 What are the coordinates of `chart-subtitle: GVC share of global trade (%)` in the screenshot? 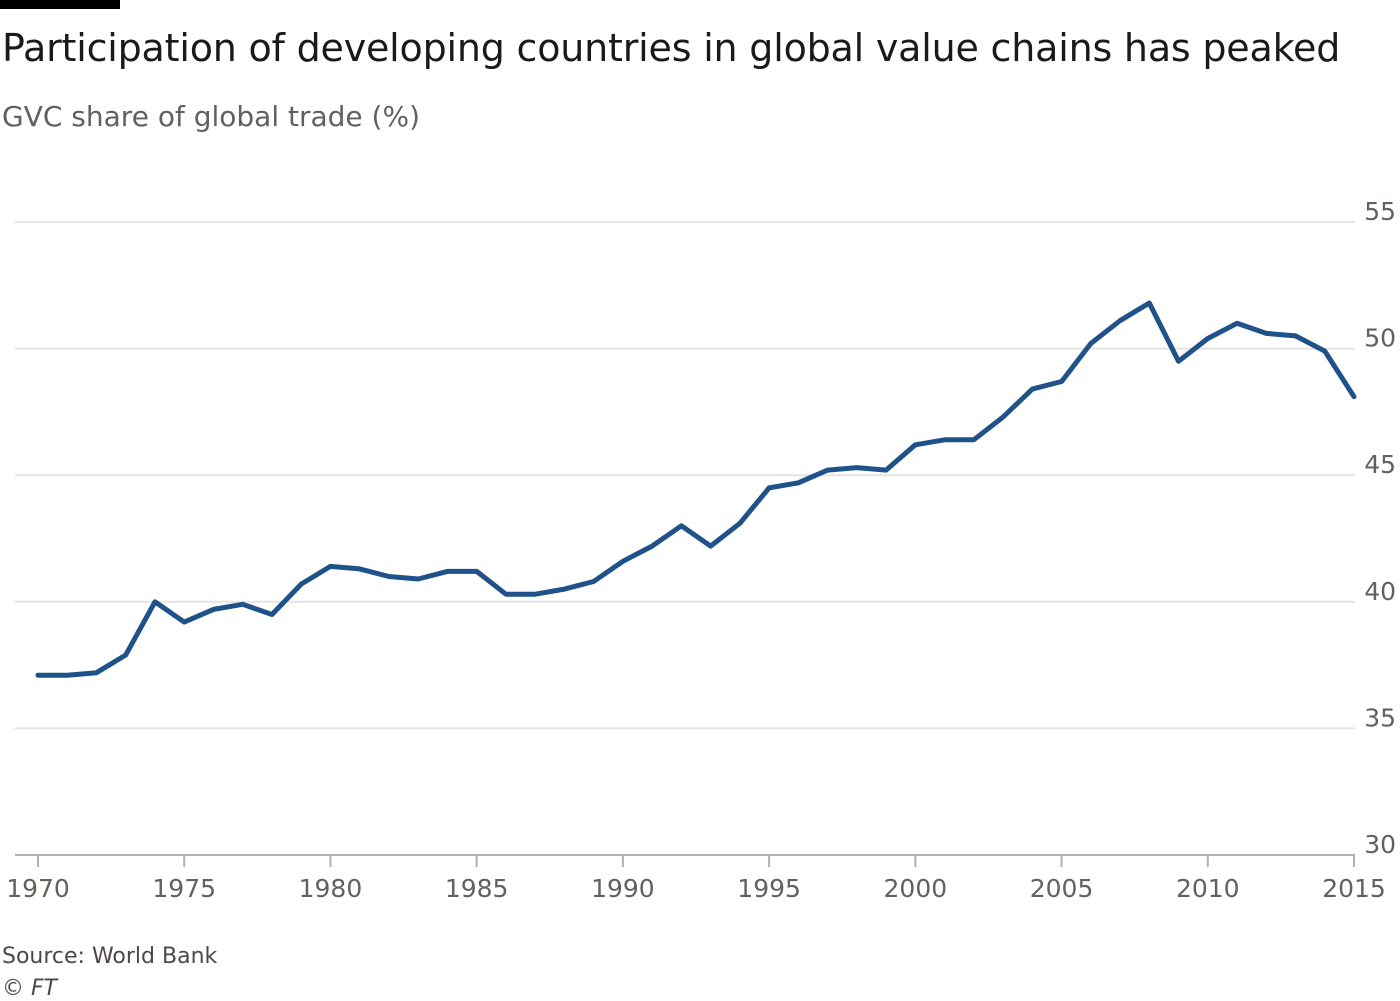 It's located at (211, 116).